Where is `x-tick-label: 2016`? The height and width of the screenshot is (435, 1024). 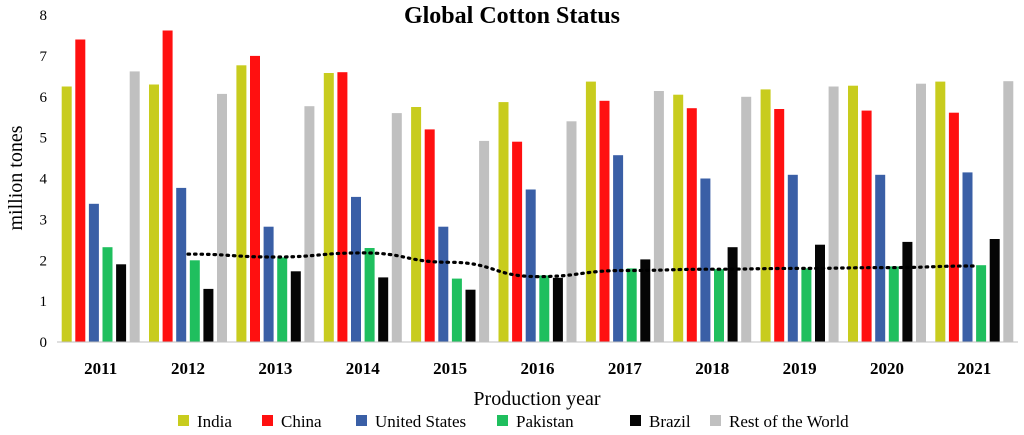
x-tick-label: 2016 is located at coordinates (538, 368).